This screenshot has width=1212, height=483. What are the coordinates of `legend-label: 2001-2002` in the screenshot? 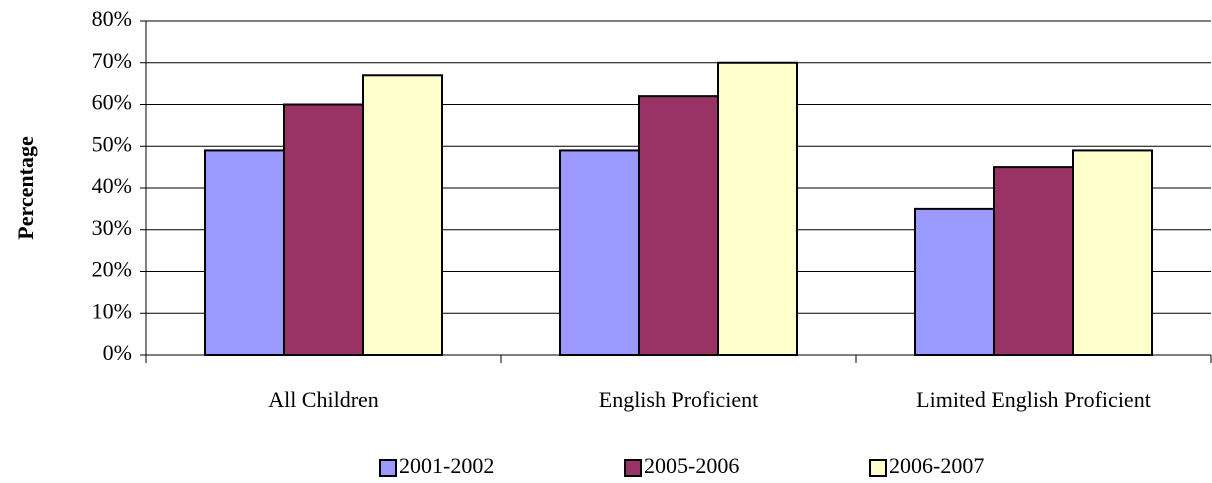 It's located at (446, 465).